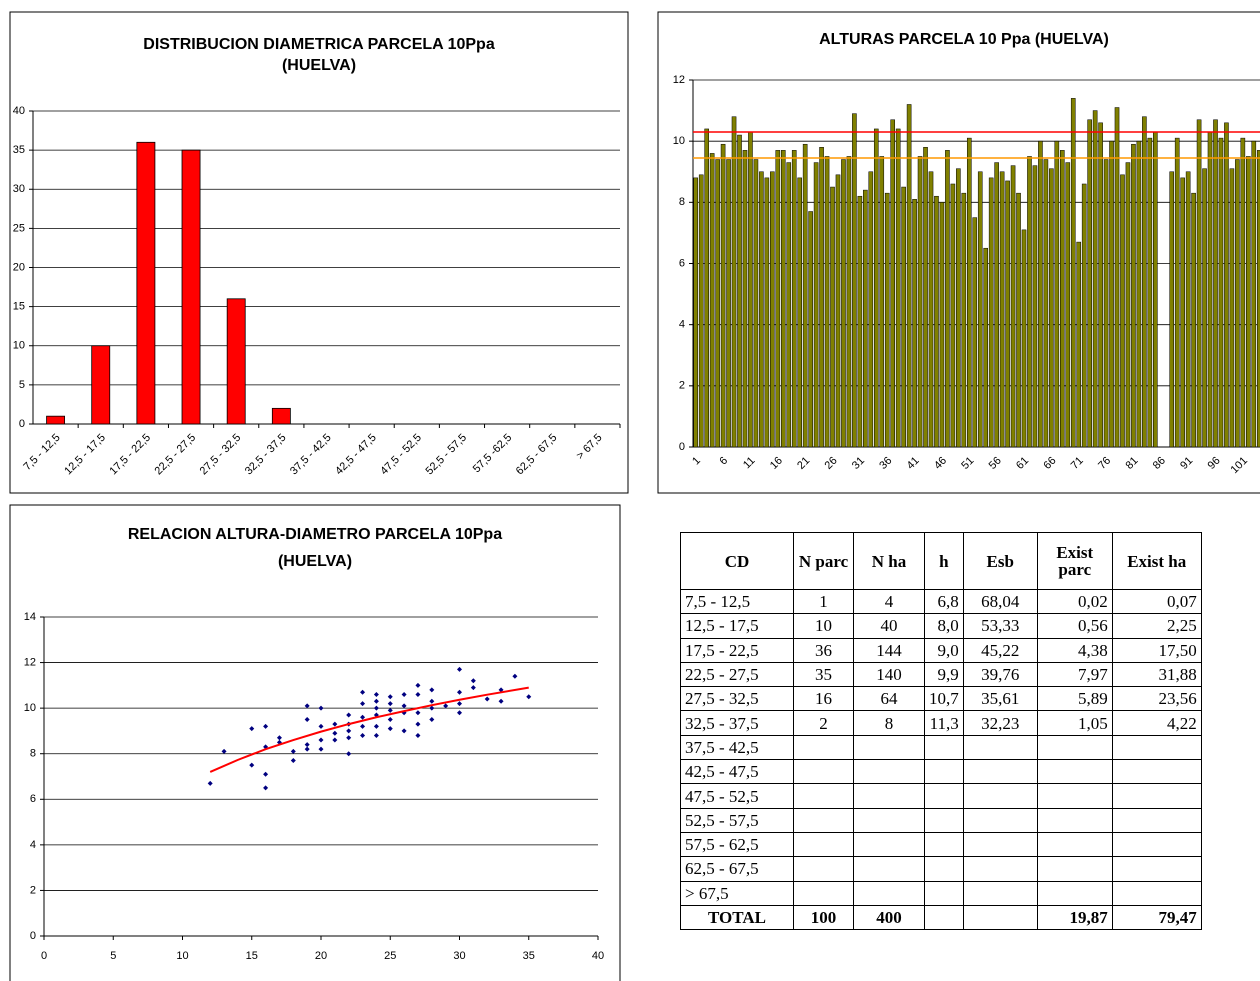  What do you see at coordinates (737, 820) in the screenshot?
I see `cell: 52,5 - 57,5` at bounding box center [737, 820].